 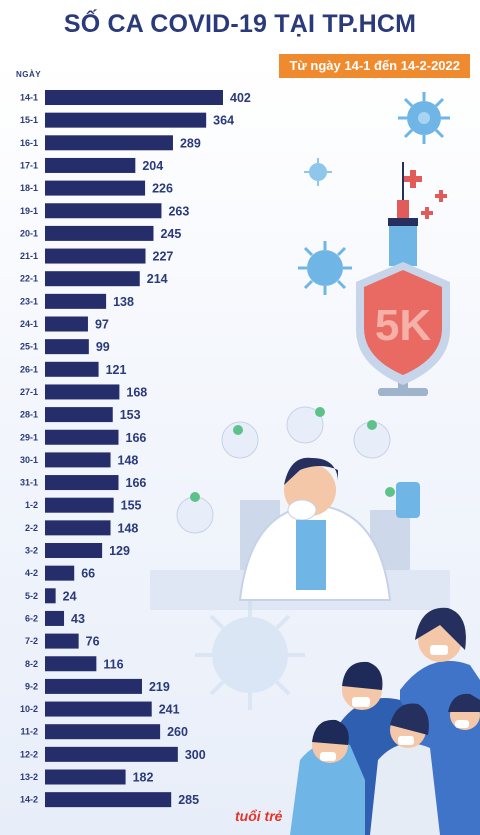 I want to click on category-label: 21-1, so click(x=29, y=256).